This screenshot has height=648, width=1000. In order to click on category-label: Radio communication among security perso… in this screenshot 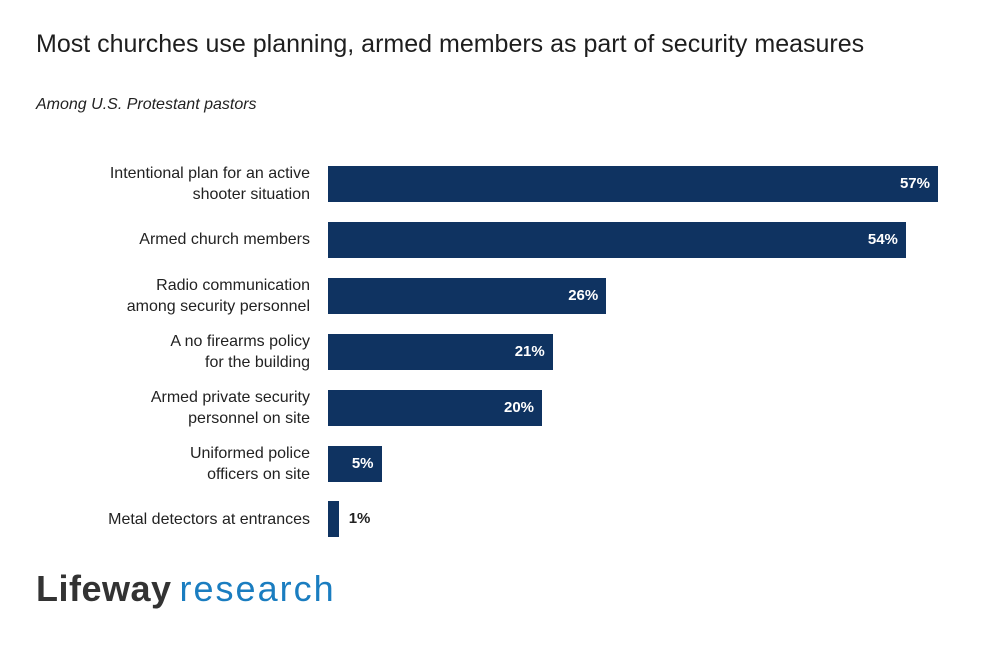, I will do `click(218, 295)`.